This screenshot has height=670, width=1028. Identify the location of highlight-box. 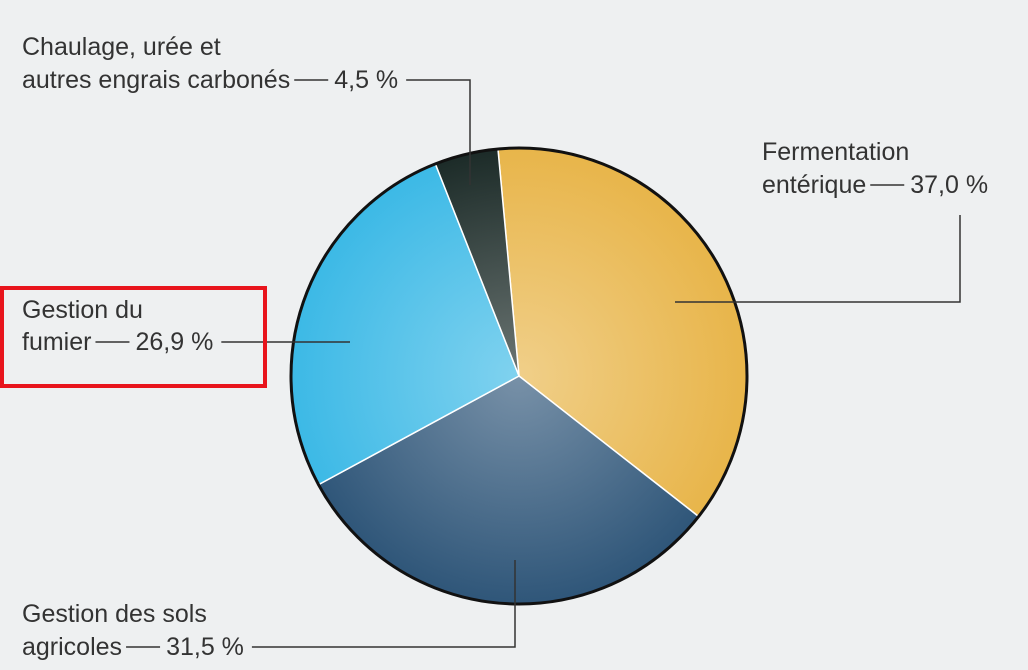
(133, 337).